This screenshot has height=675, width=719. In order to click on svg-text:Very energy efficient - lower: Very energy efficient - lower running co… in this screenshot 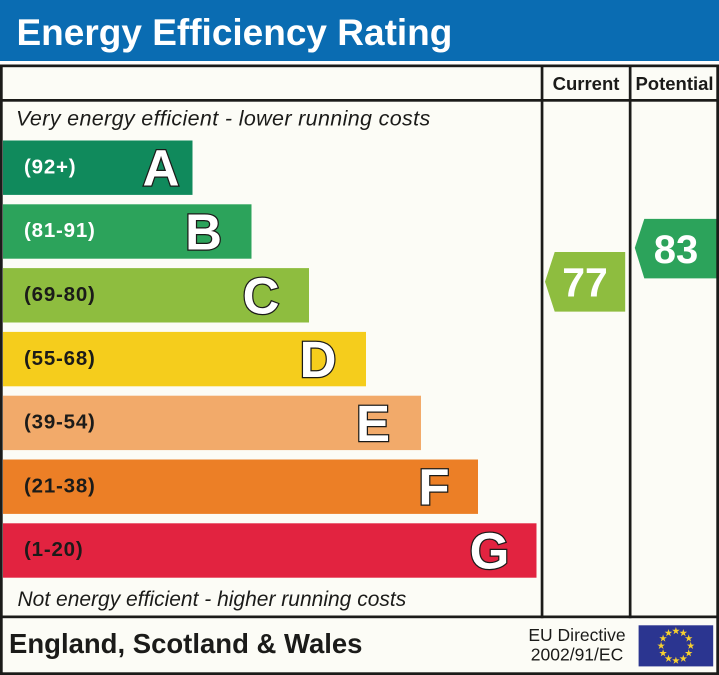, I will do `click(223, 119)`.